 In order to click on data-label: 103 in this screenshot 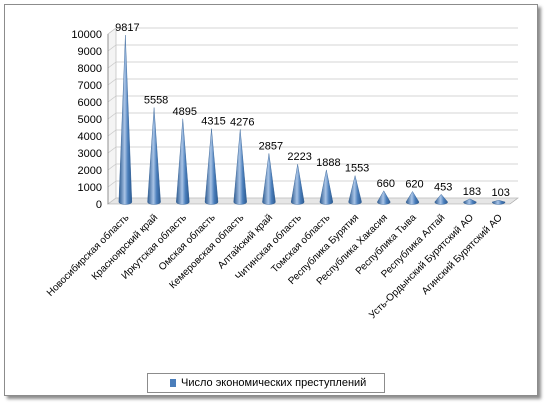, I will do `click(500, 193)`.